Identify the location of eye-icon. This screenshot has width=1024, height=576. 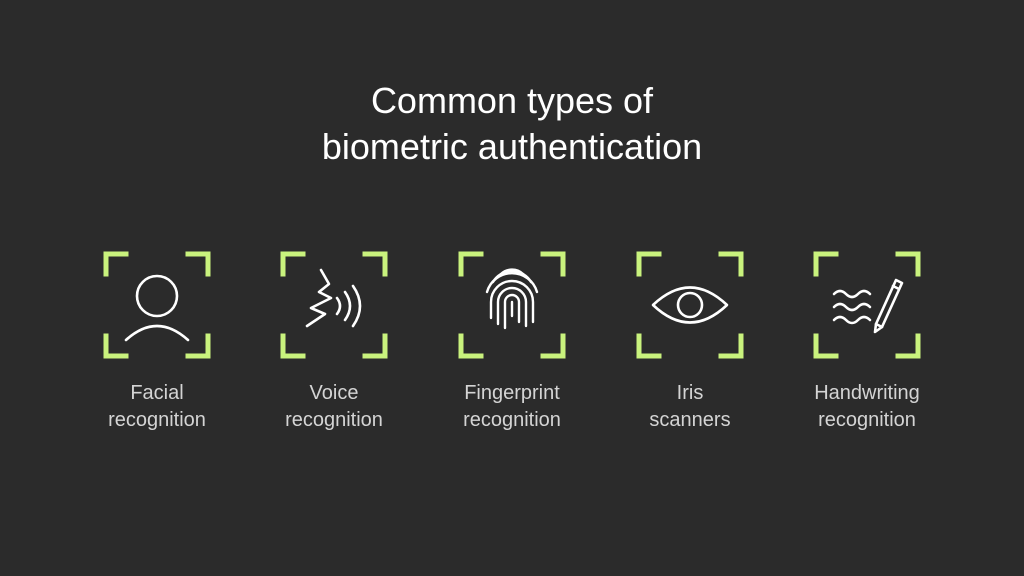
(690, 305).